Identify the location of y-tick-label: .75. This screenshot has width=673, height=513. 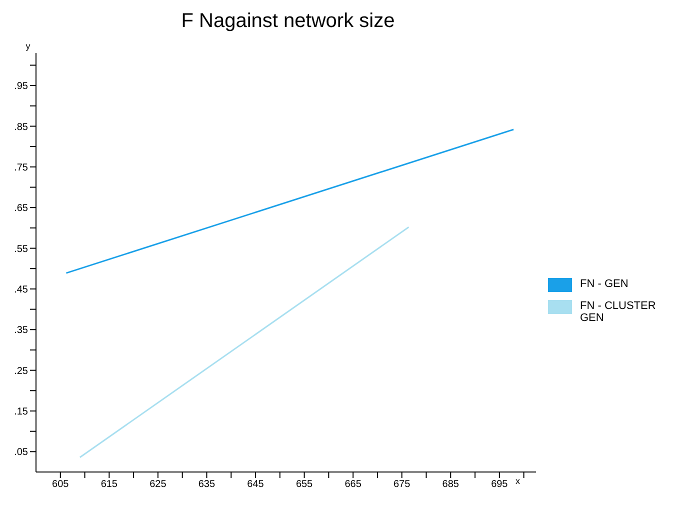
(21, 168).